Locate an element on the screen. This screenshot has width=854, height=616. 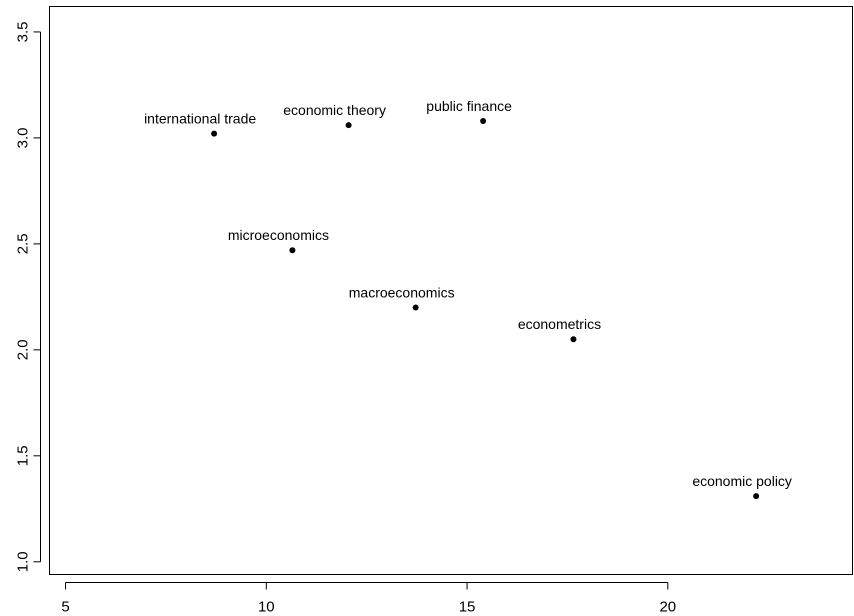
x-tick-label: 20 is located at coordinates (667, 607).